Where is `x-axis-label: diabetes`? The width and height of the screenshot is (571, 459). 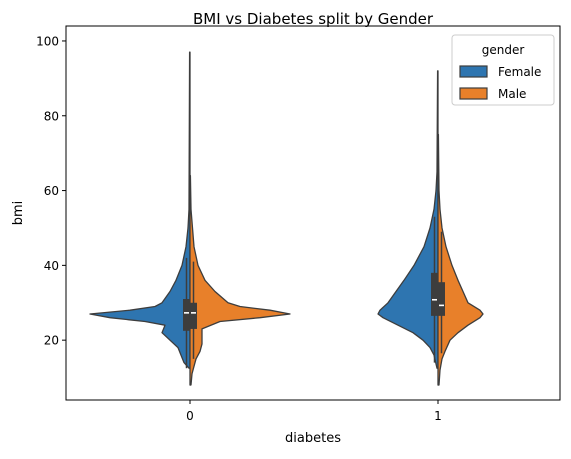
x-axis-label: diabetes is located at coordinates (313, 438).